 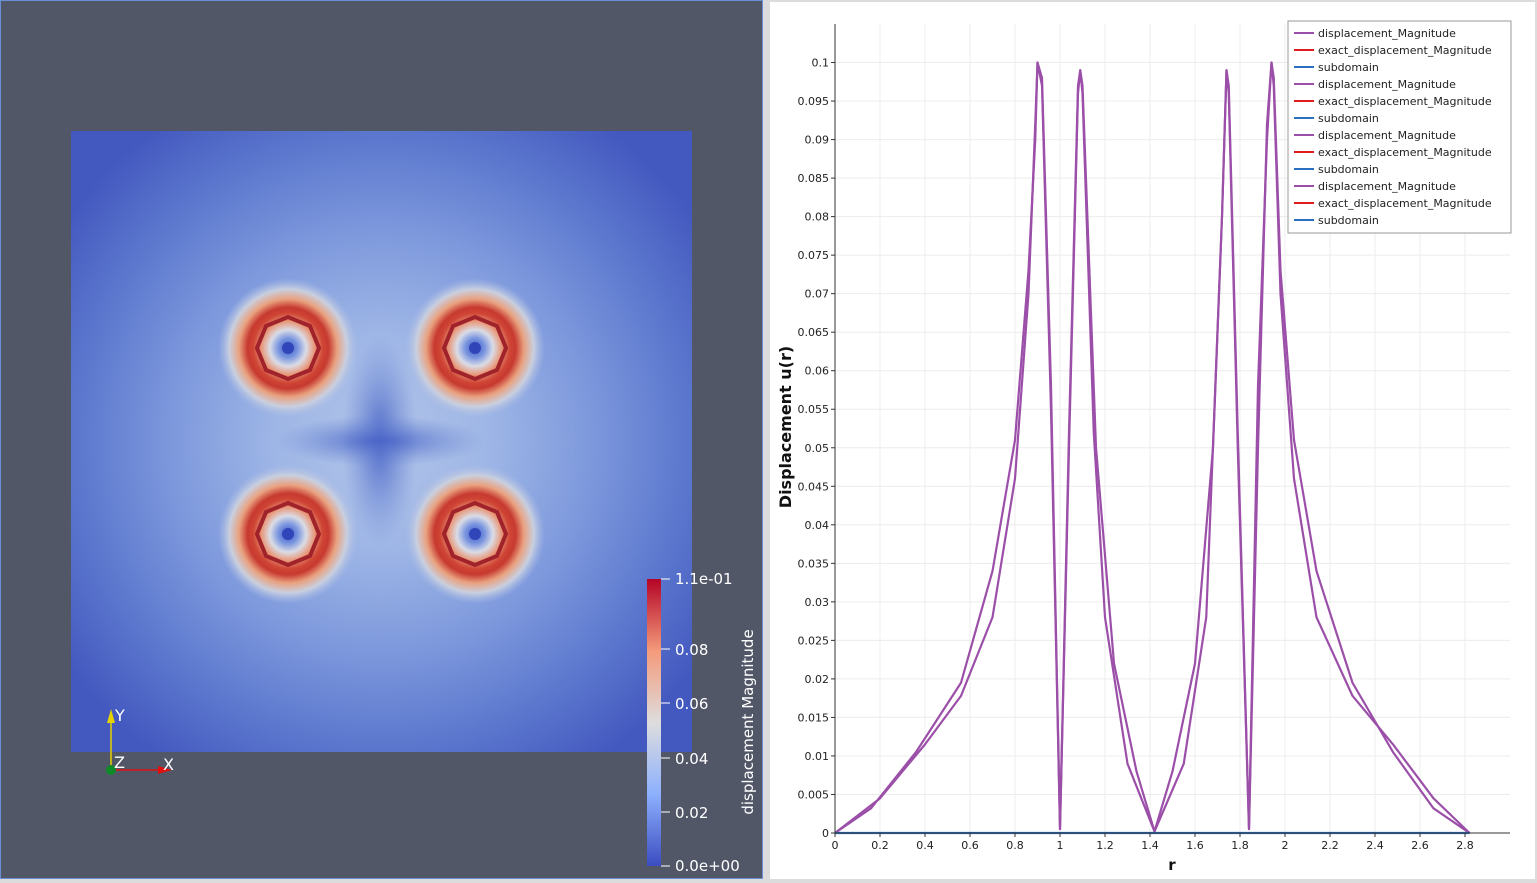 I want to click on x-tick-label: 0, so click(x=835, y=845).